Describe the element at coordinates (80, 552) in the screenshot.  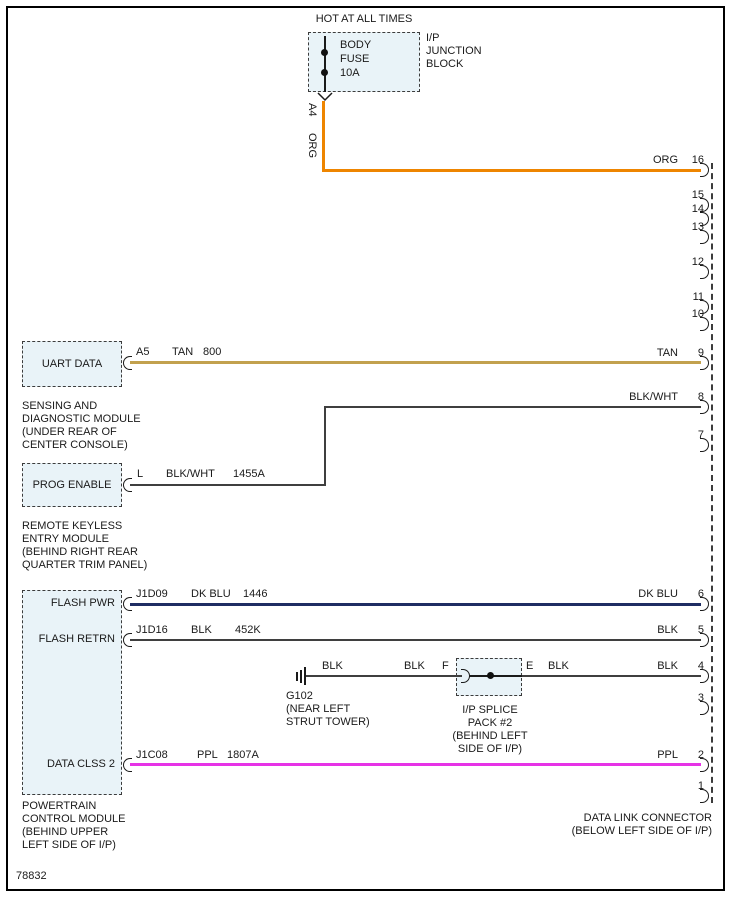
I see `prog-caption-line3: (BEHIND RIGHT REAR` at that location.